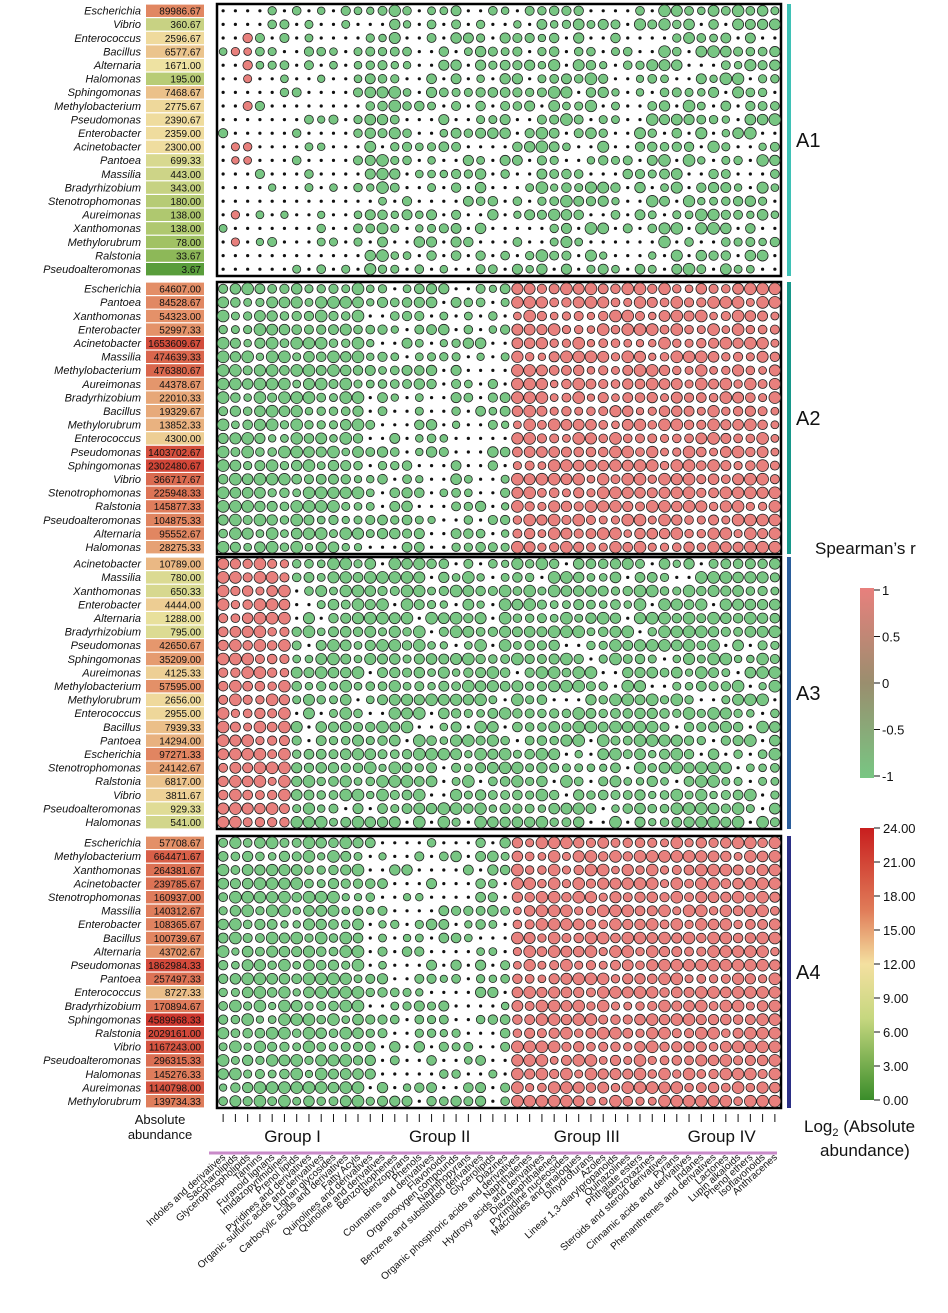  Describe the element at coordinates (178, 1007) in the screenshot. I see `abundance-value: 170894.67` at that location.